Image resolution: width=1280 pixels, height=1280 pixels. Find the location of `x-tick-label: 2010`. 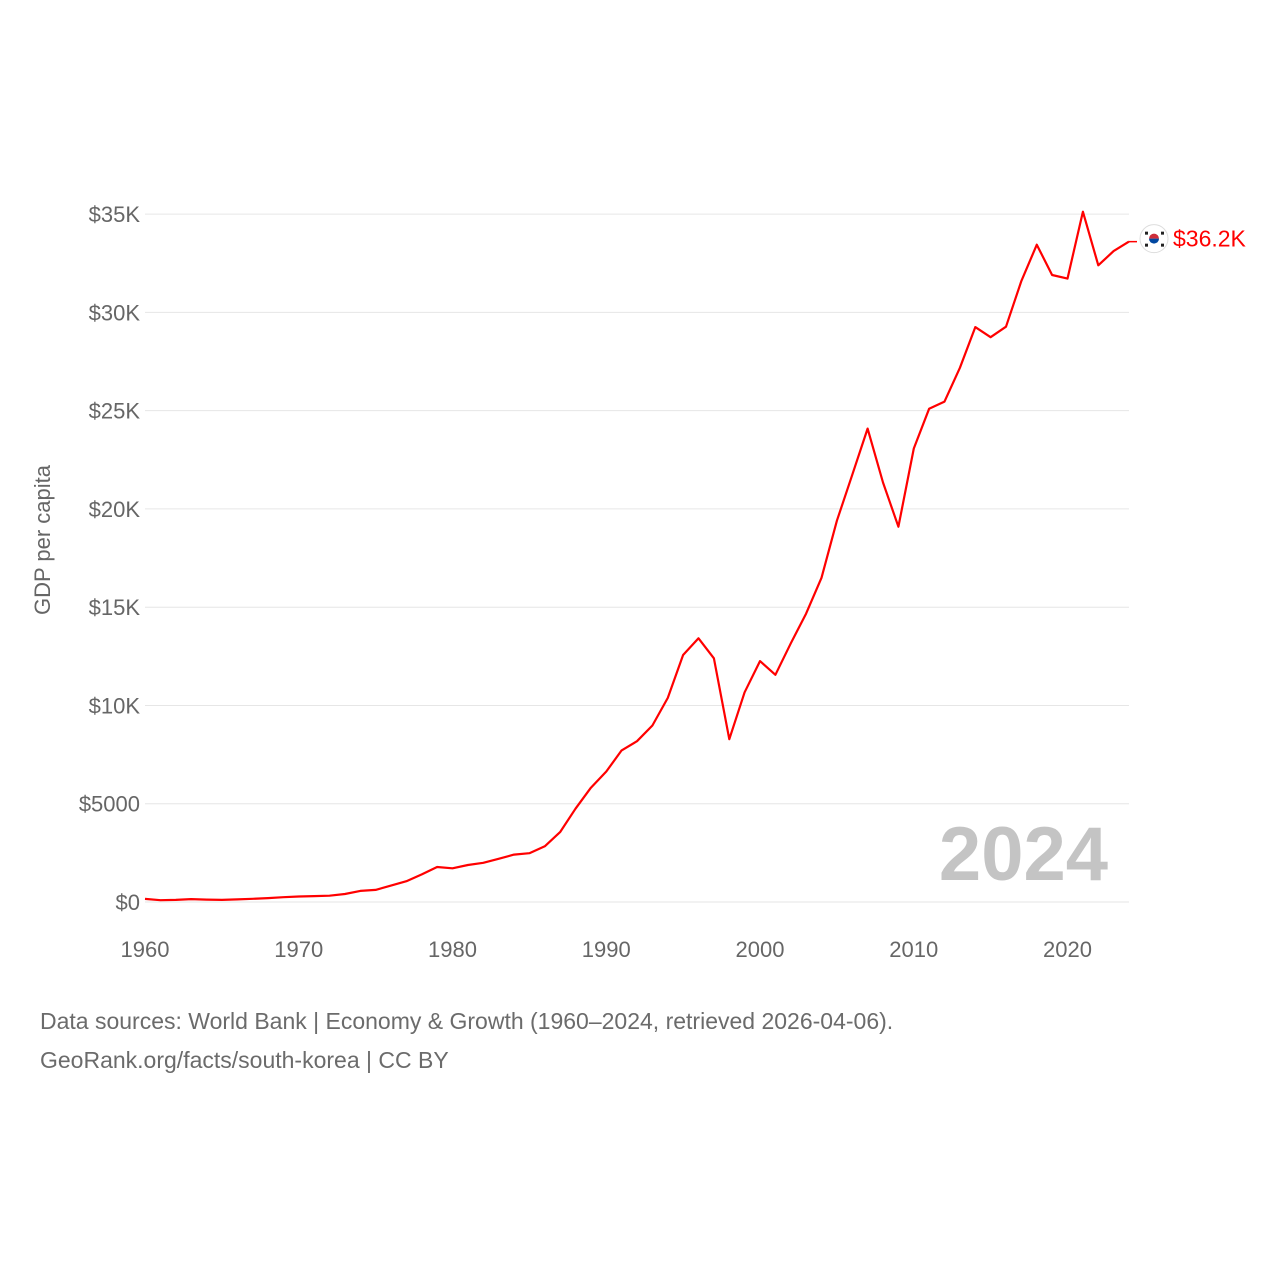

x-tick-label: 2010 is located at coordinates (913, 949).